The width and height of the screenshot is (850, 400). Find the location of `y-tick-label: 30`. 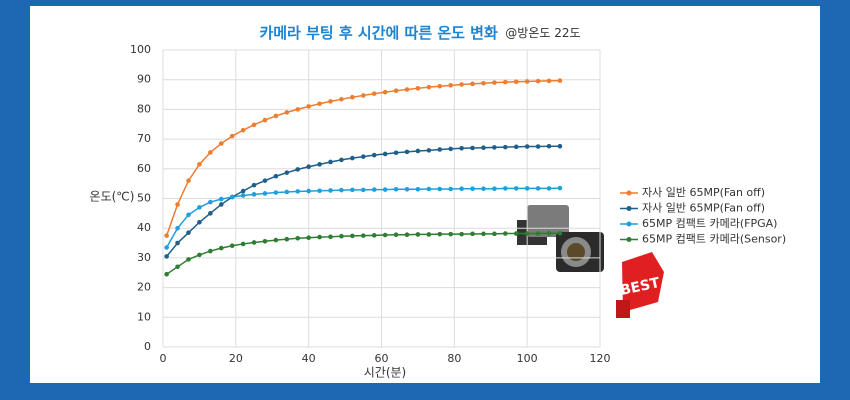

y-tick-label: 30 is located at coordinates (144, 257).